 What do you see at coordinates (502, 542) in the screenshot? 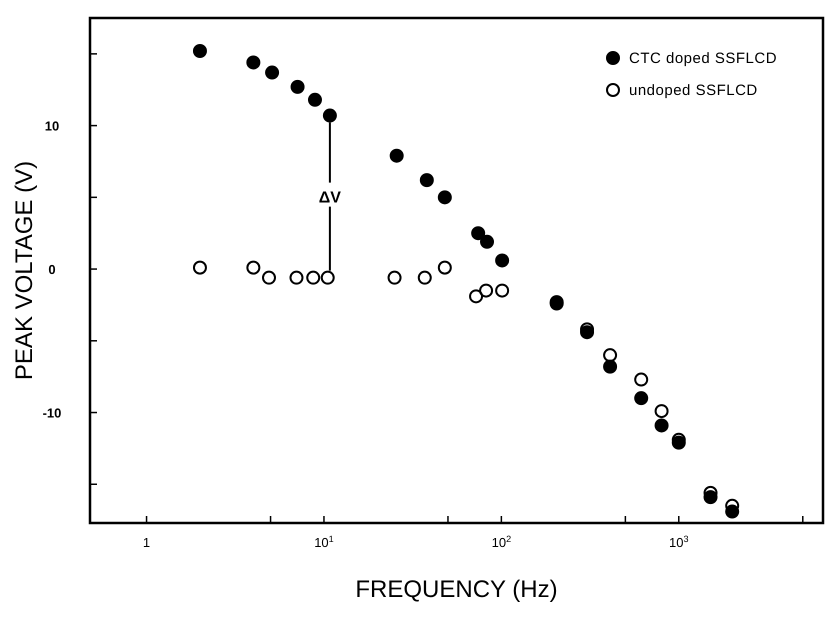
I see `x-tick-label: 10$^{2}$` at bounding box center [502, 542].